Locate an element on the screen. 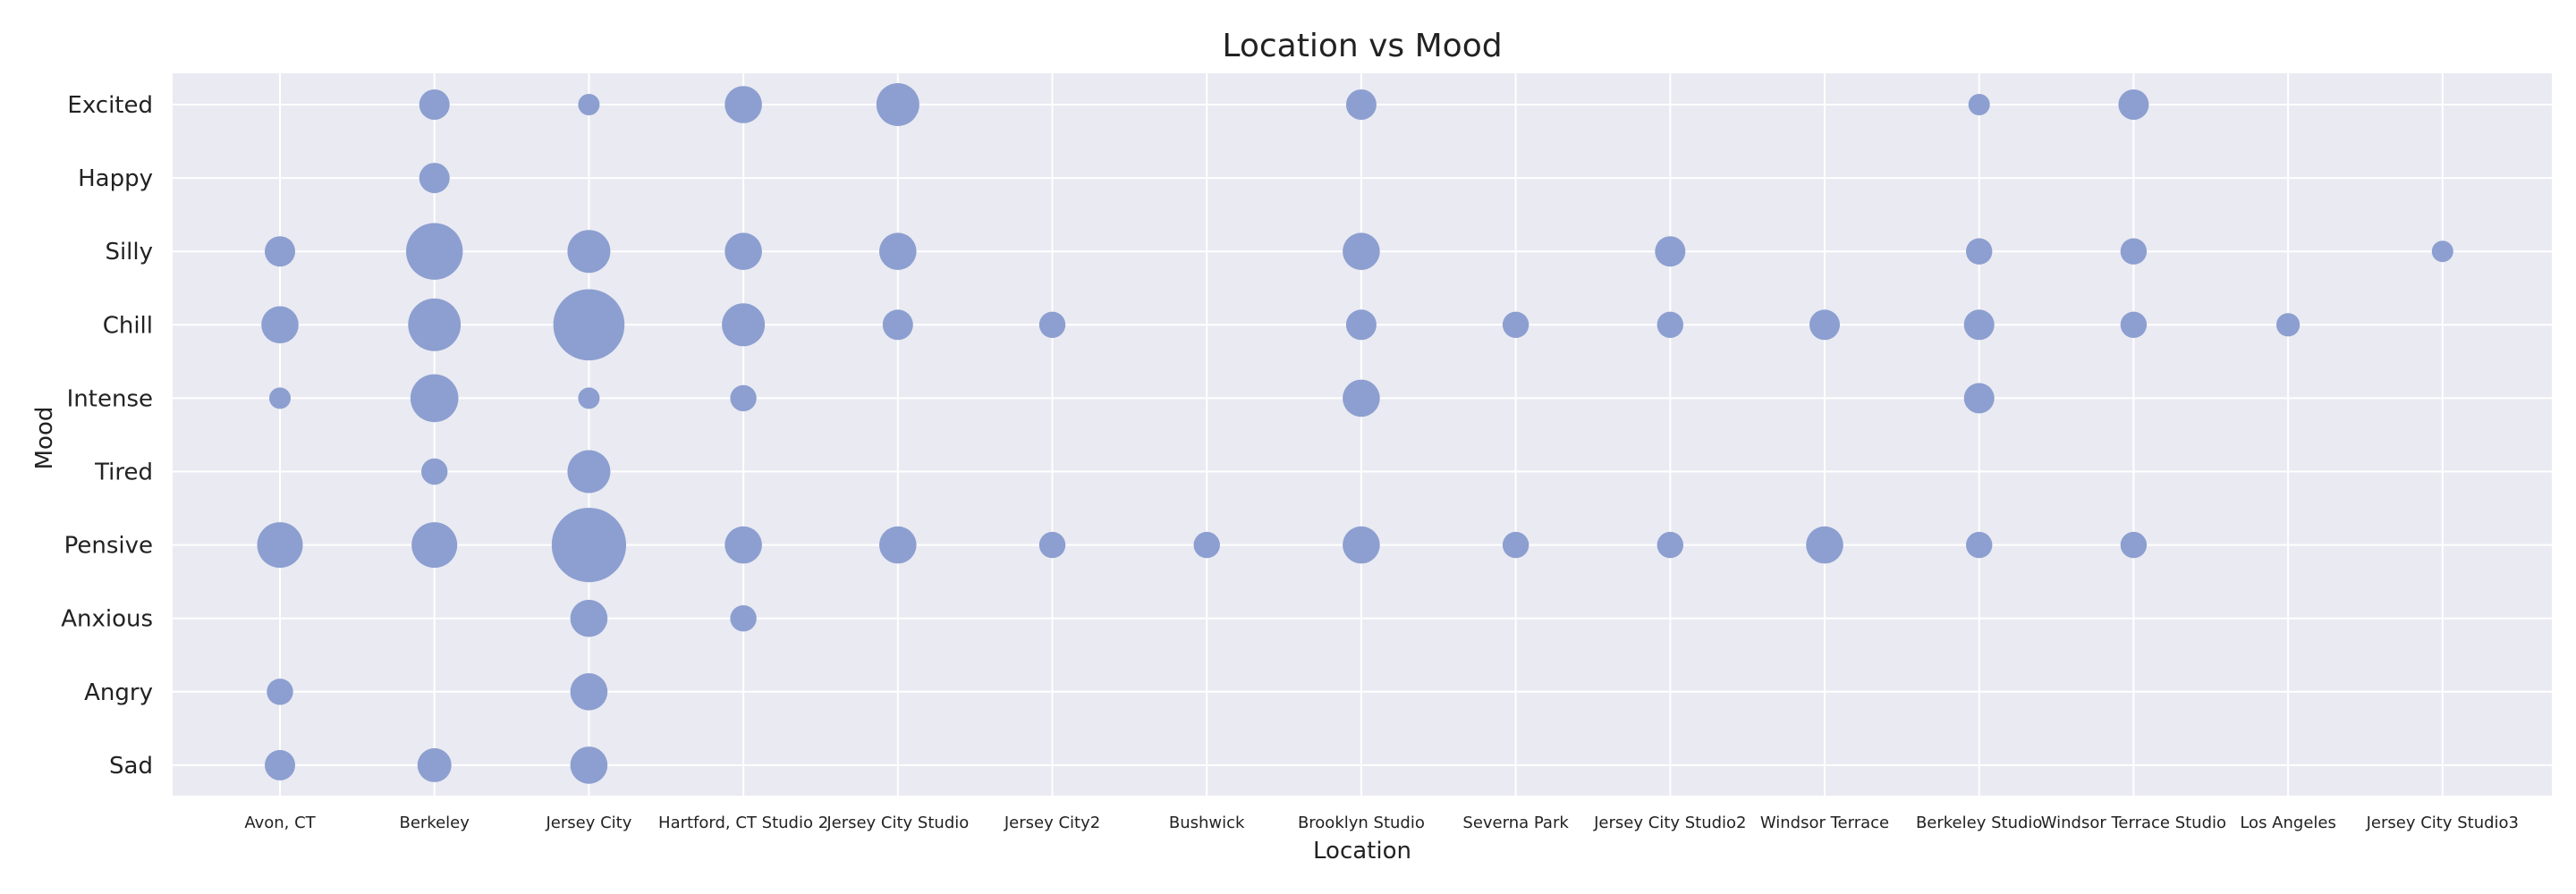 The height and width of the screenshot is (894, 2576). x-tick-label: Avon, CT is located at coordinates (280, 823).